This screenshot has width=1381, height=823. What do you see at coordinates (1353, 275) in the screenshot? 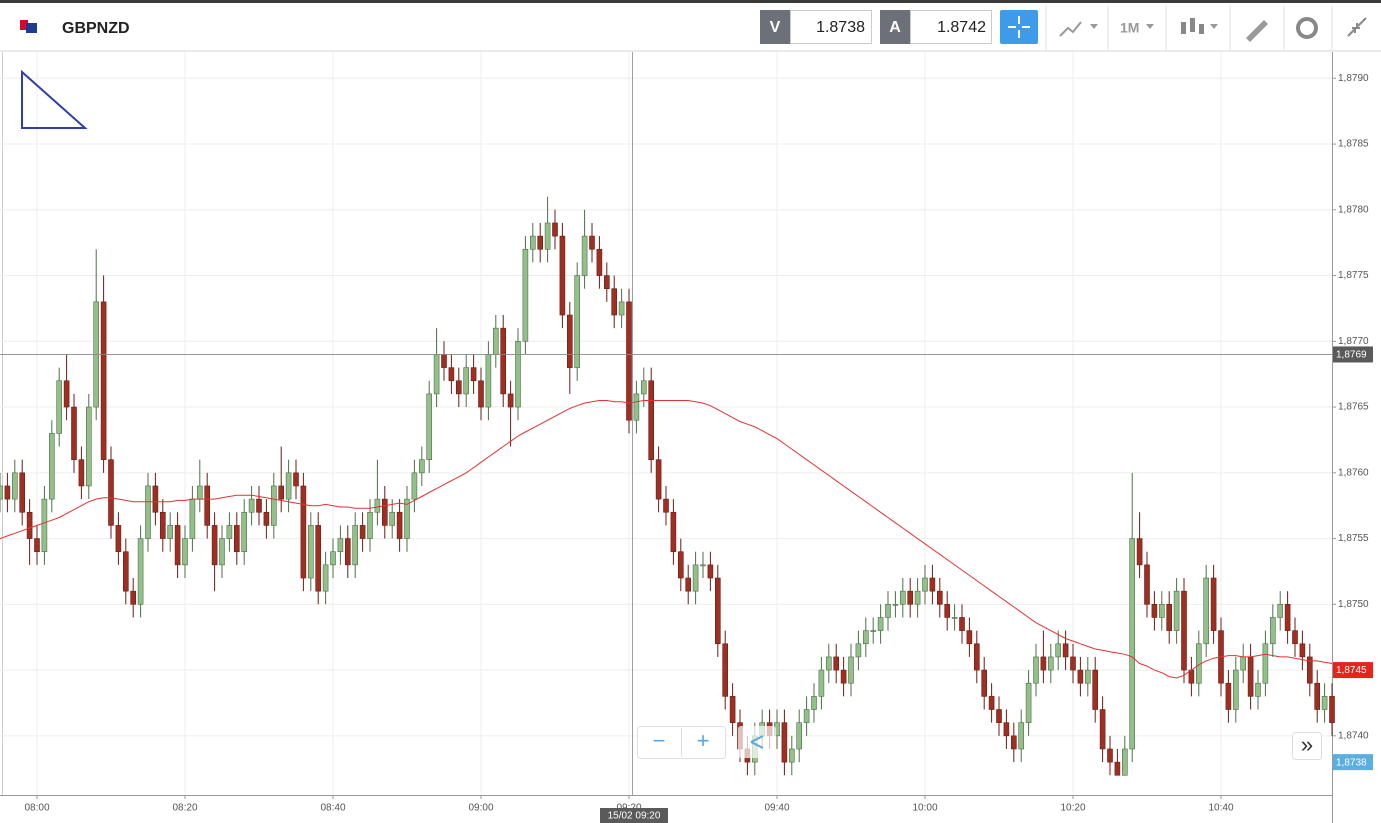
I see `y-tick-label: 1,8775` at bounding box center [1353, 275].